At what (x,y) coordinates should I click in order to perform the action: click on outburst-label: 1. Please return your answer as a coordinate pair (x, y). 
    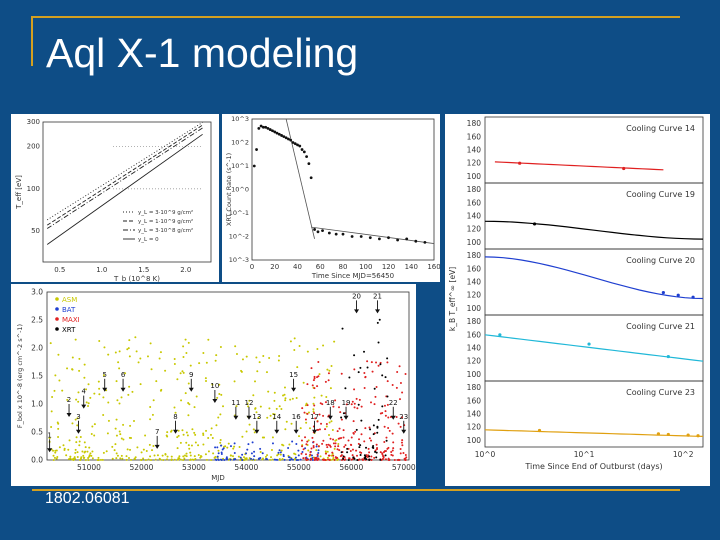
    Looking at the image, I should click on (49, 435).